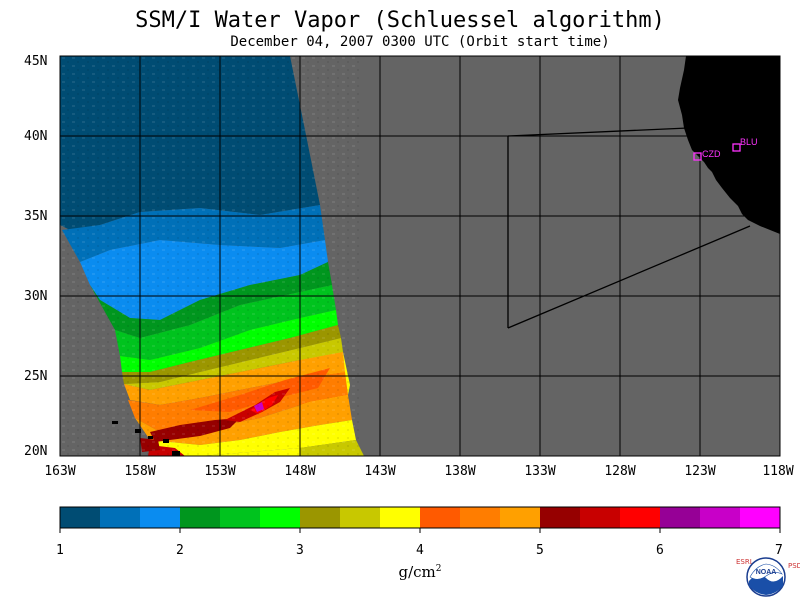 The height and width of the screenshot is (600, 800). I want to click on colorbar-label-4: 4, so click(420, 550).